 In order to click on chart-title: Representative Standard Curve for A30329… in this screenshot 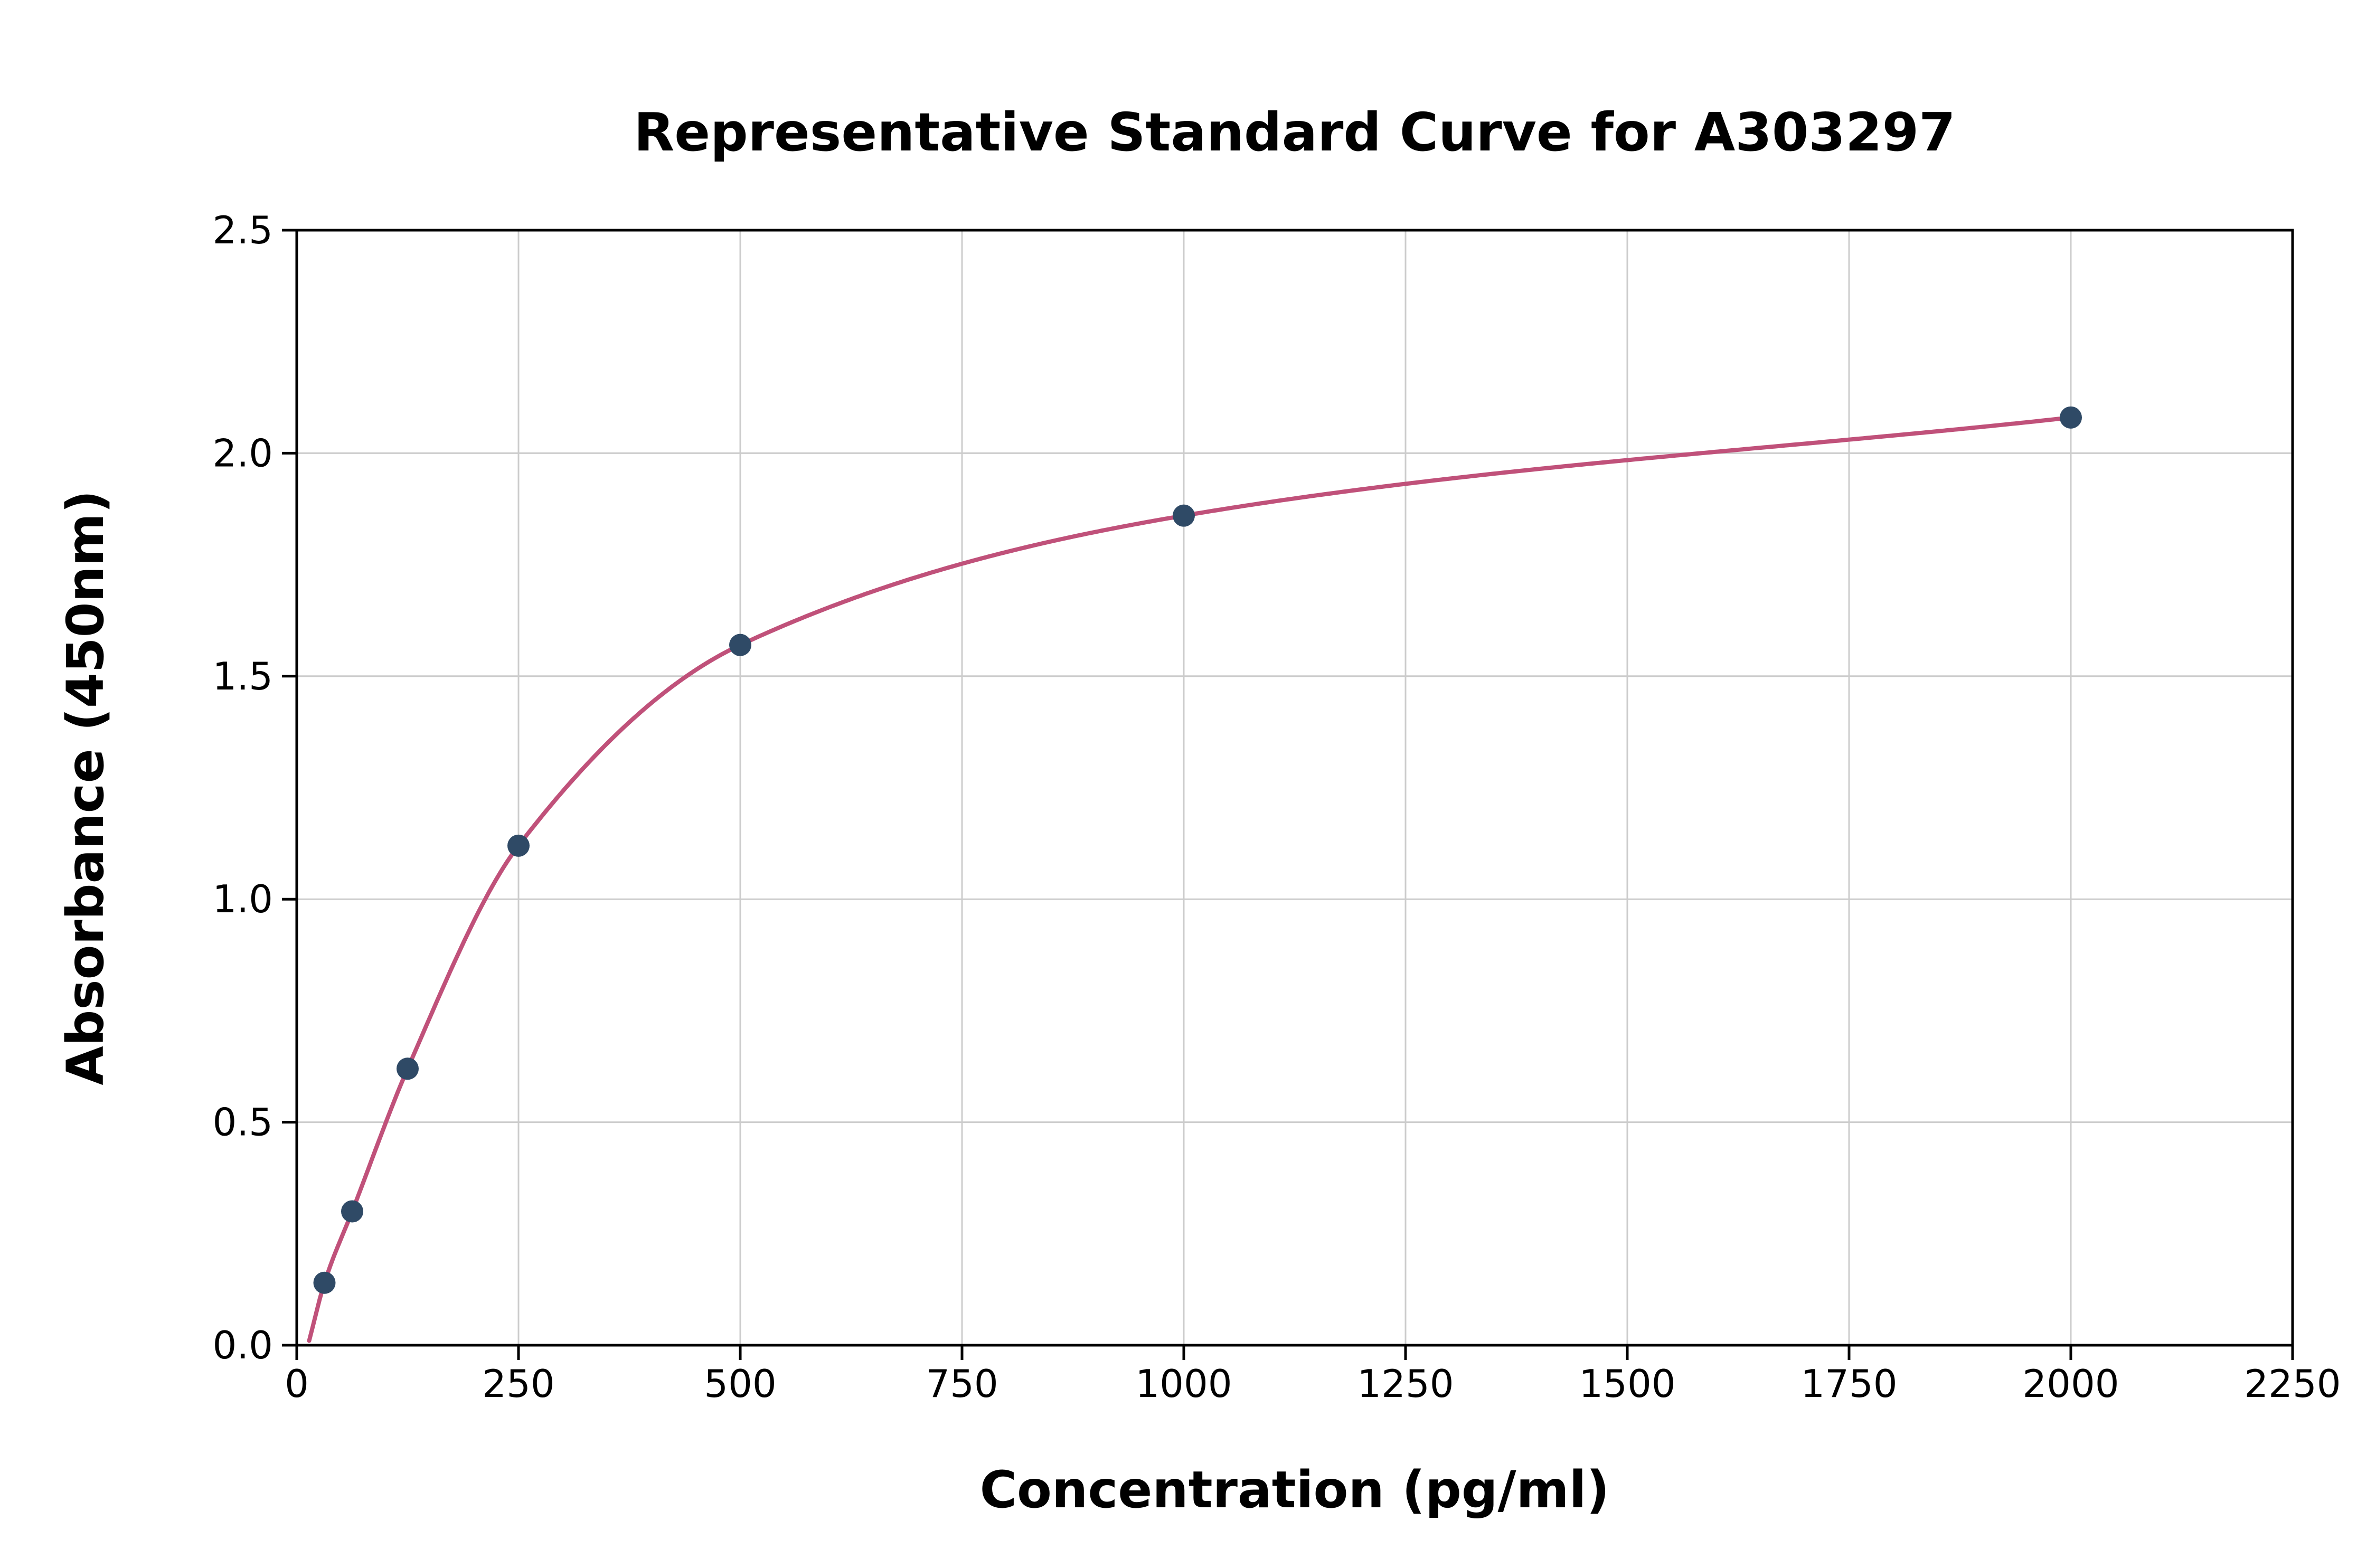, I will do `click(1294, 132)`.